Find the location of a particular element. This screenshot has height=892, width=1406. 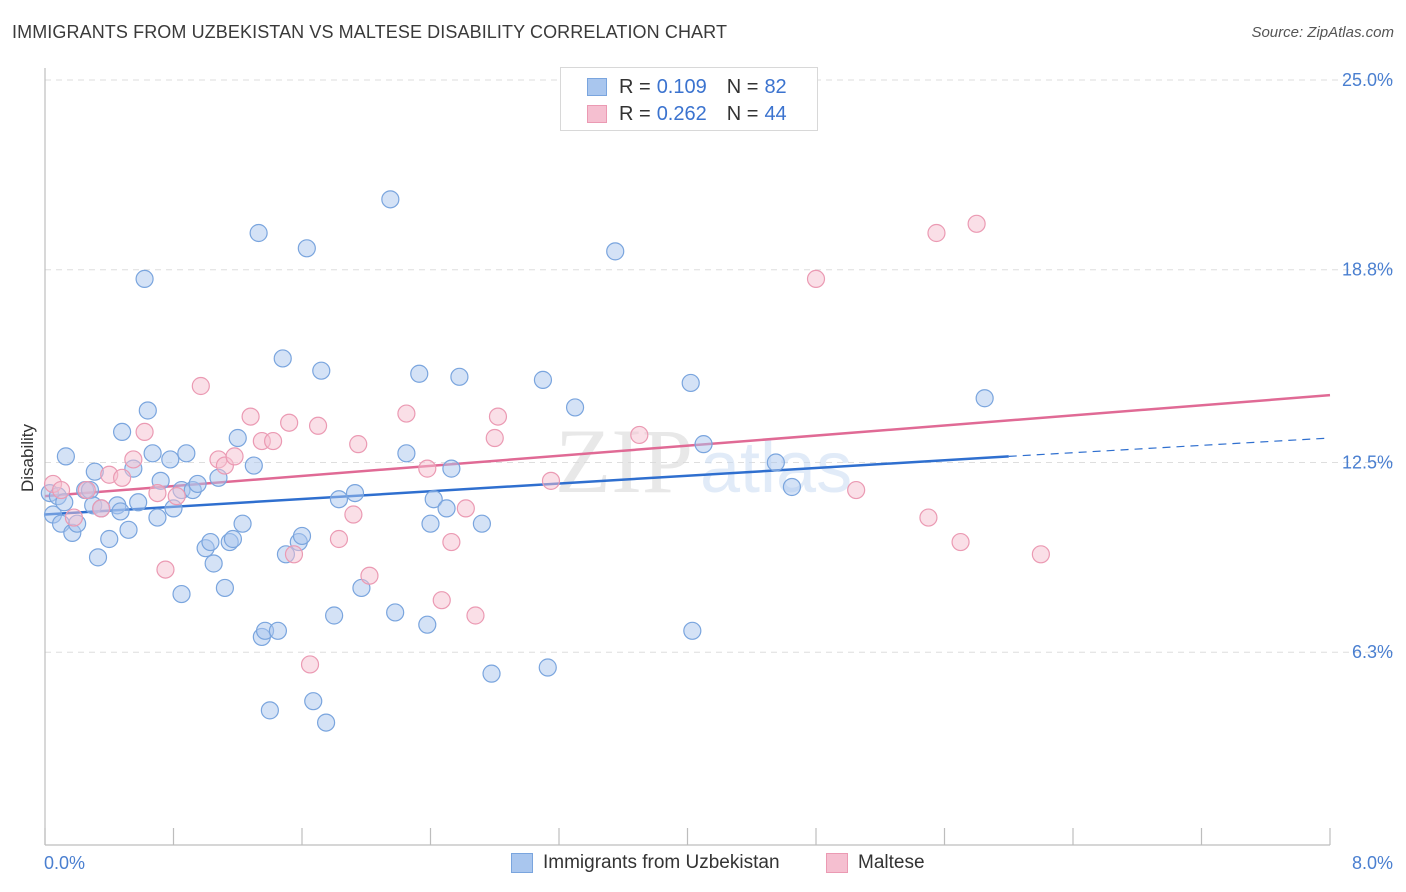

uzbekistan-trend-line is located at coordinates (526, 485).